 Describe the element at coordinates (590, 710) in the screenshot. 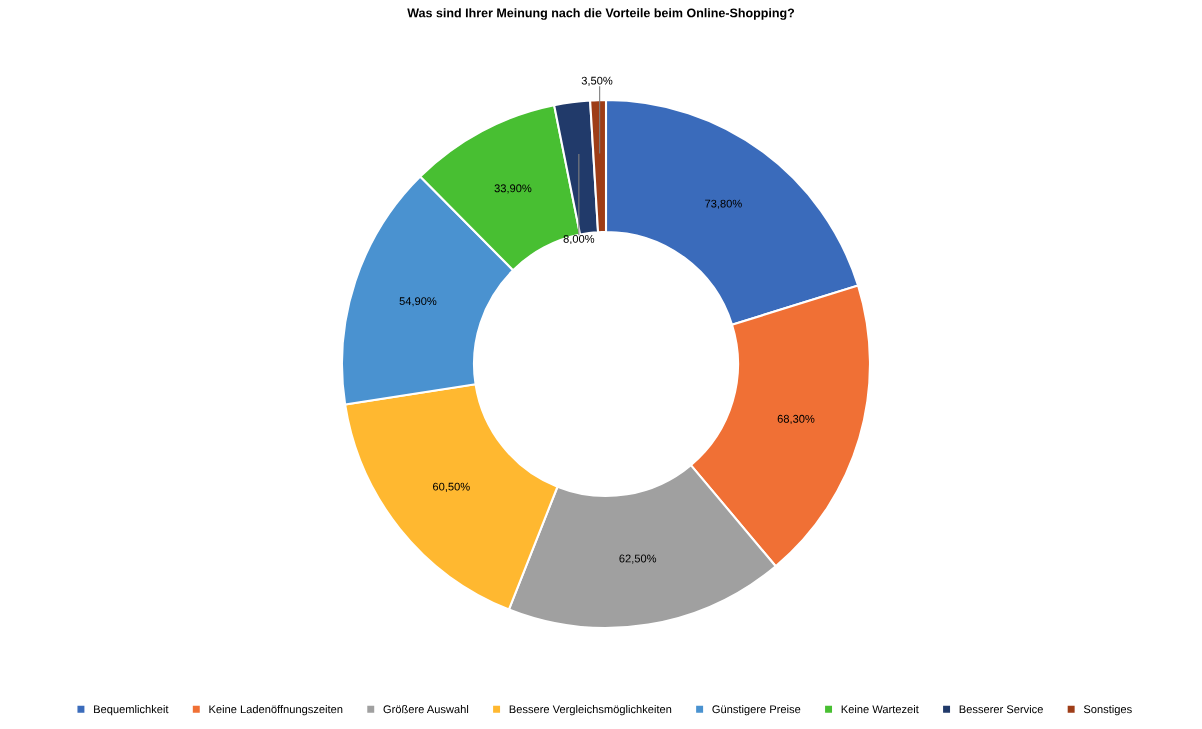

I see `legend-label: Bessere Vergleichsmöglichkeiten` at that location.